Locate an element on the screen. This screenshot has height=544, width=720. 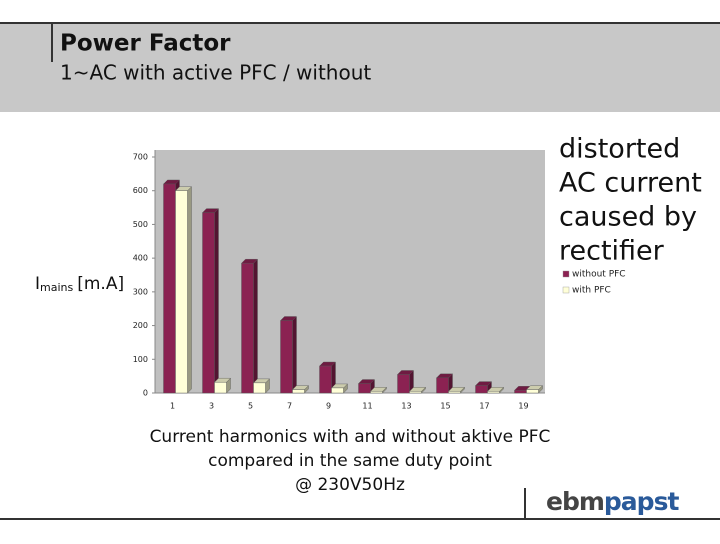
logo-papst: papst is located at coordinates (642, 501).